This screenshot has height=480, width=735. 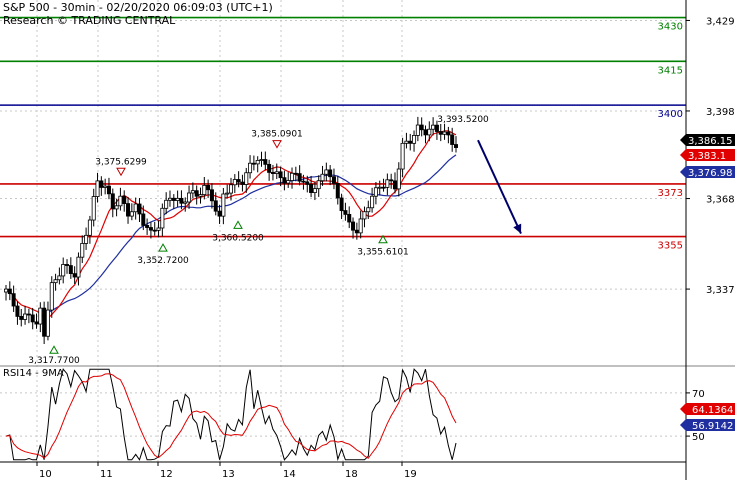 What do you see at coordinates (670, 70) in the screenshot?
I see `level-label-3415: 3415` at bounding box center [670, 70].